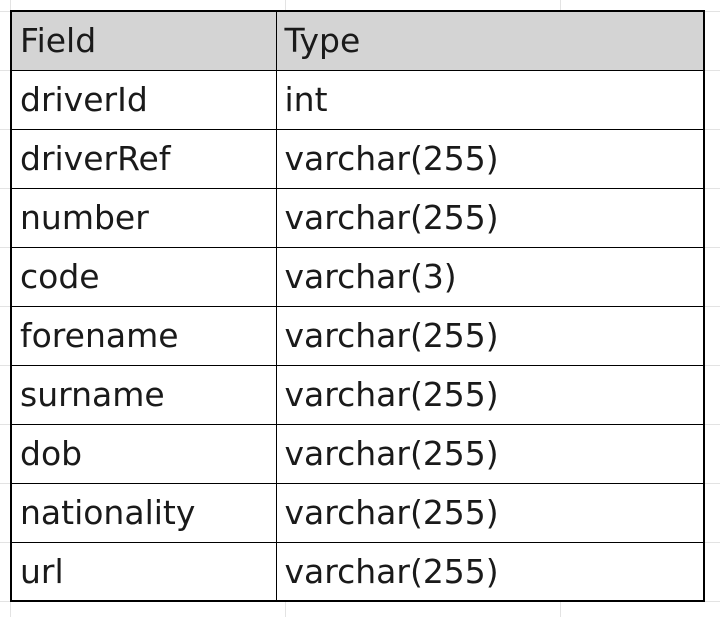 The image size is (720, 617). What do you see at coordinates (143, 158) in the screenshot?
I see `field-cell: driverRef` at bounding box center [143, 158].